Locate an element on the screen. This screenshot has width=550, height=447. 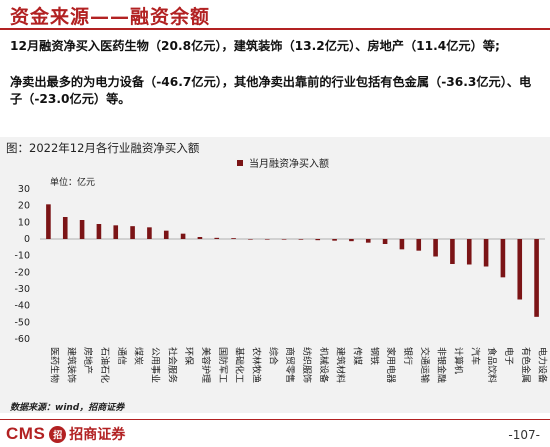
y-tick-label: 10 is located at coordinates (24, 222).